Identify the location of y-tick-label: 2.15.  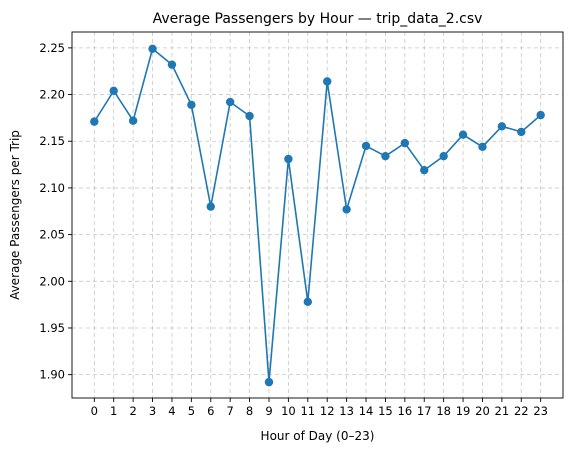
(52, 141).